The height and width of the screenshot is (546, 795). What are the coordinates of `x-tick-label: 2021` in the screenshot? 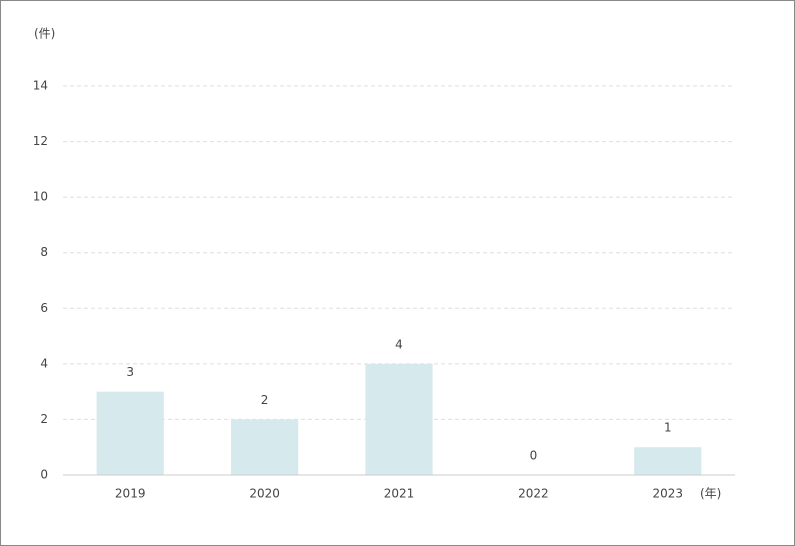 It's located at (399, 494).